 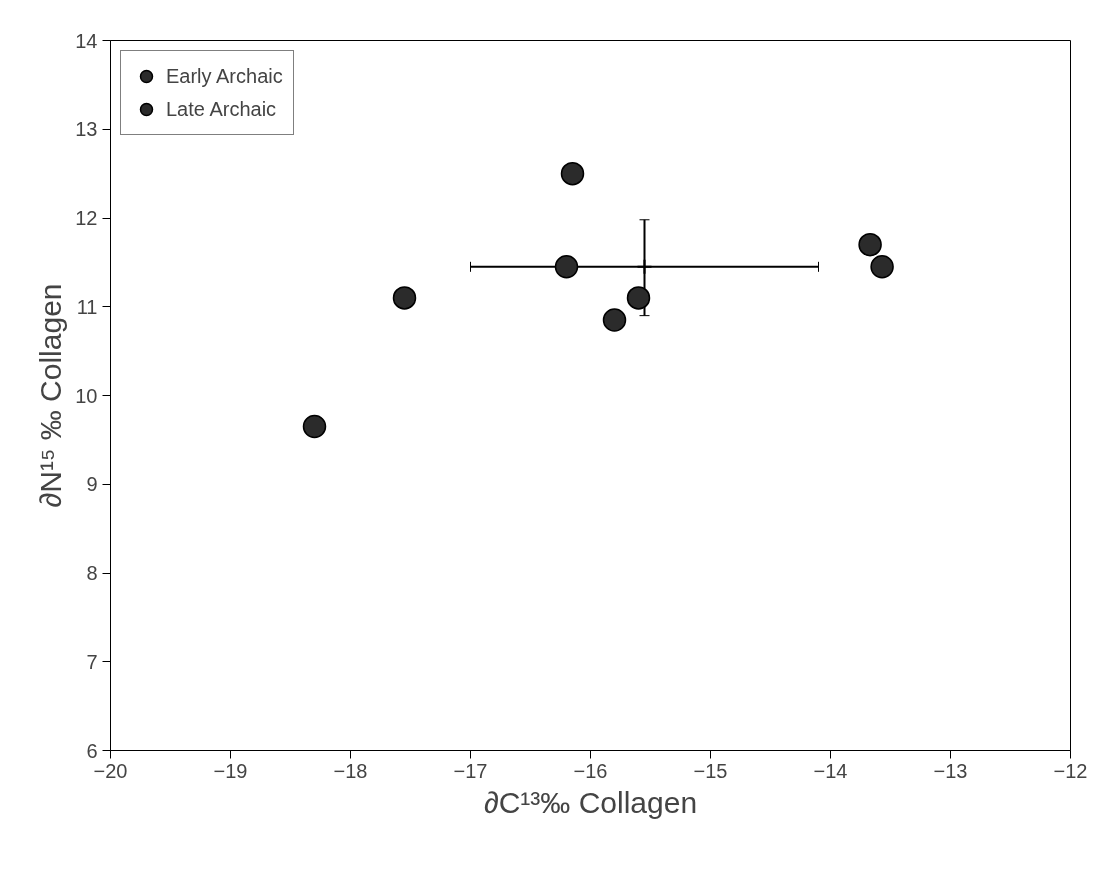 I want to click on x-tick-label: −17, so click(x=470, y=770).